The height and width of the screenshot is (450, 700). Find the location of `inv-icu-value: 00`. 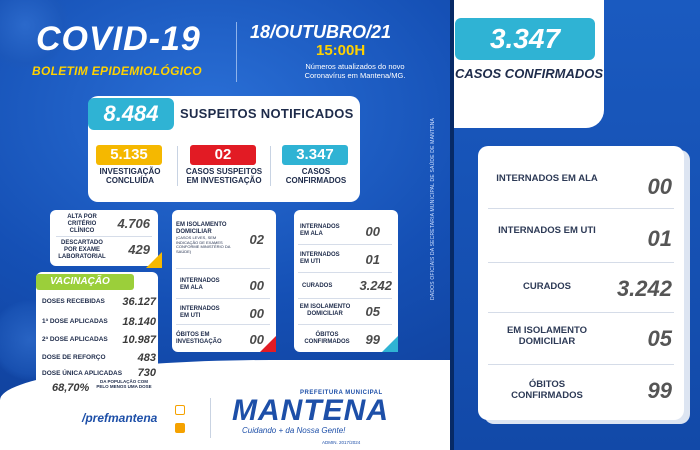

inv-icu-value: 00 is located at coordinates (256, 313).